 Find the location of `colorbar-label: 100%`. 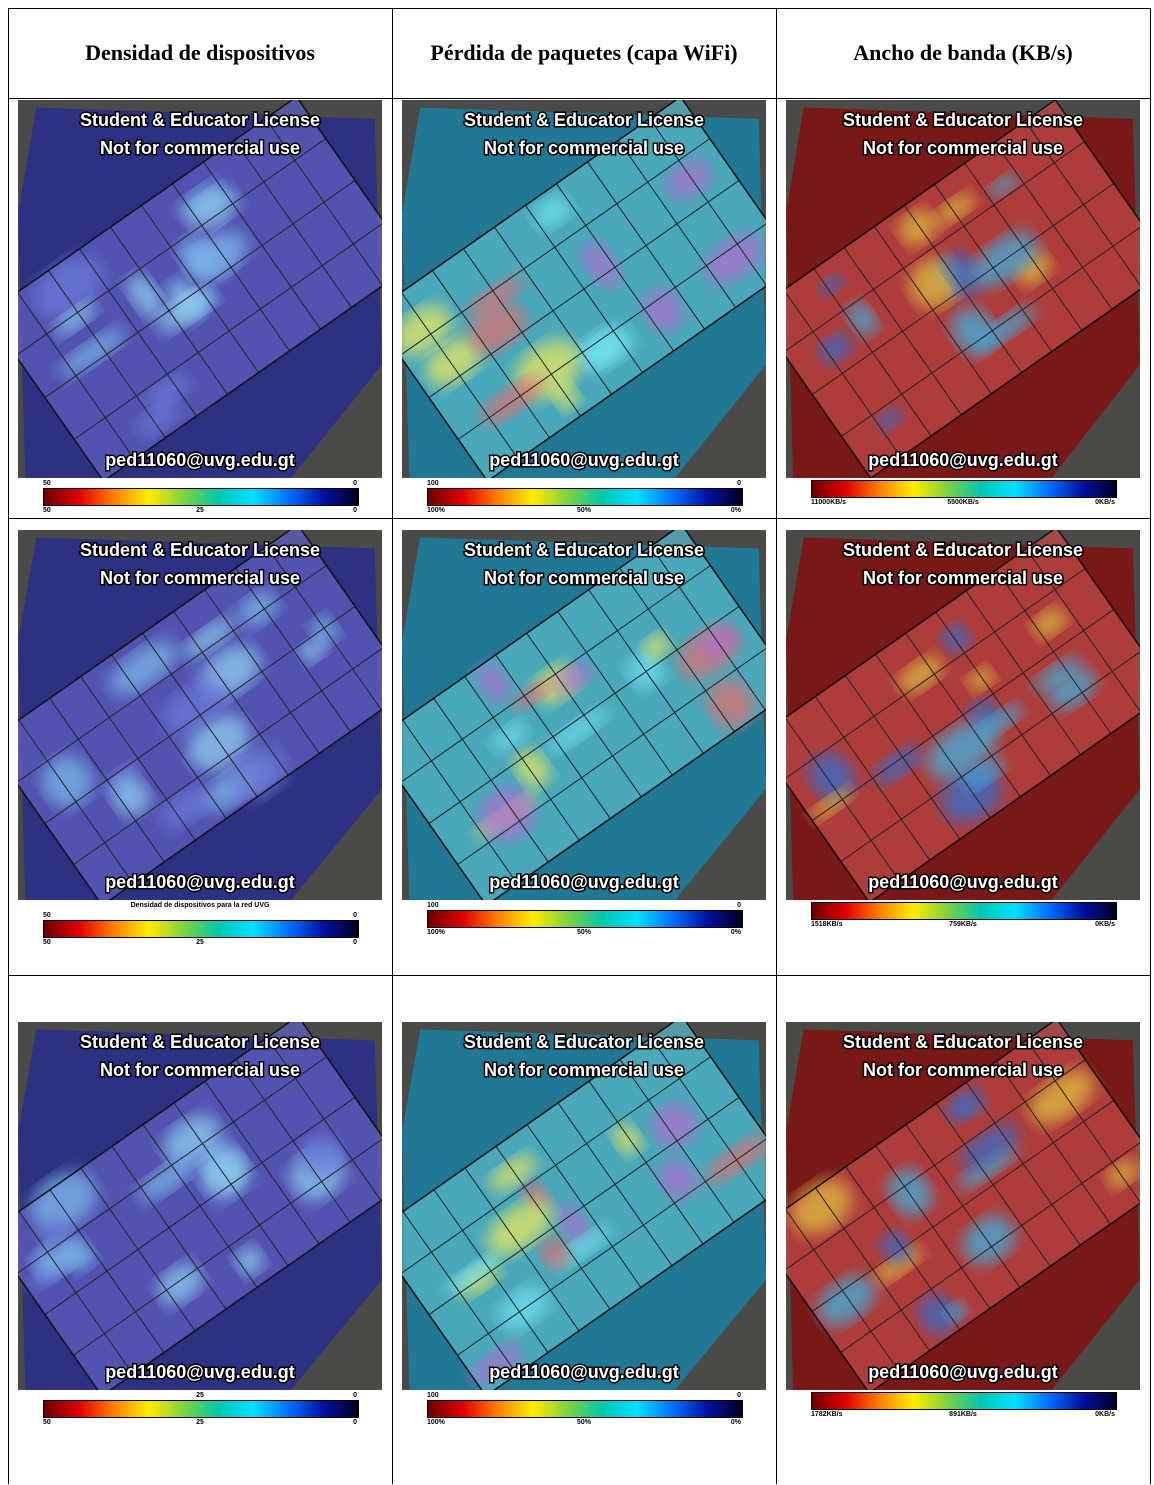

colorbar-label: 100% is located at coordinates (436, 1422).